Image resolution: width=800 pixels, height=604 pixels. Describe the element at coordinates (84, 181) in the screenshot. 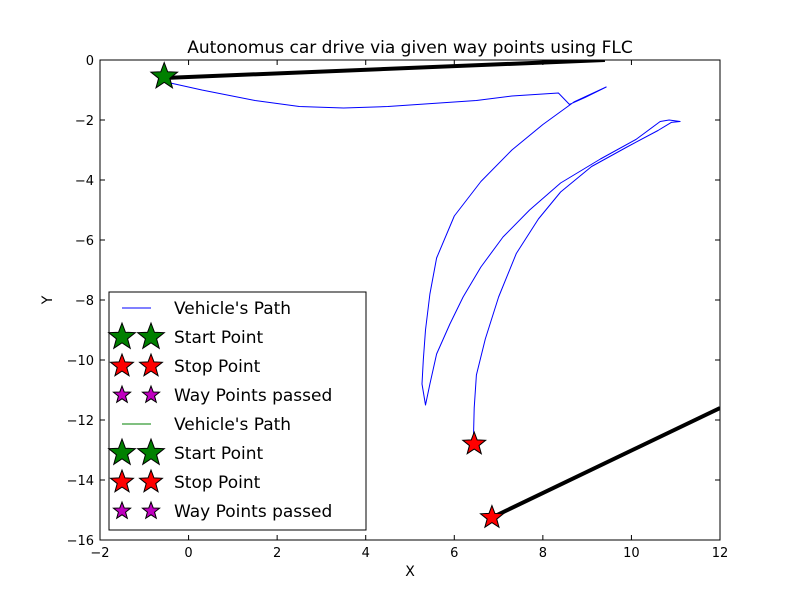

I see `y-tick-label: −4` at that location.